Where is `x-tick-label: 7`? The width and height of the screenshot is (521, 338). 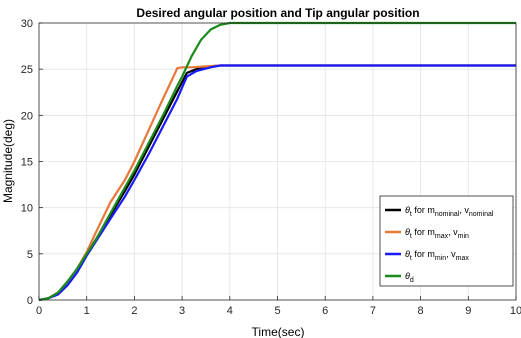
x-tick-label: 7 is located at coordinates (373, 311).